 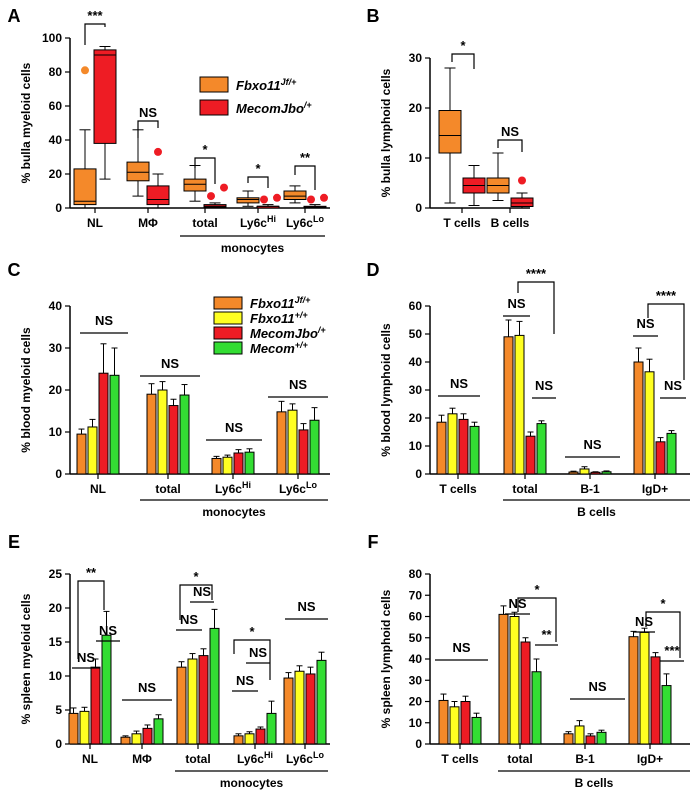 I want to click on legend-label: Mecom+/+, so click(x=279, y=348).